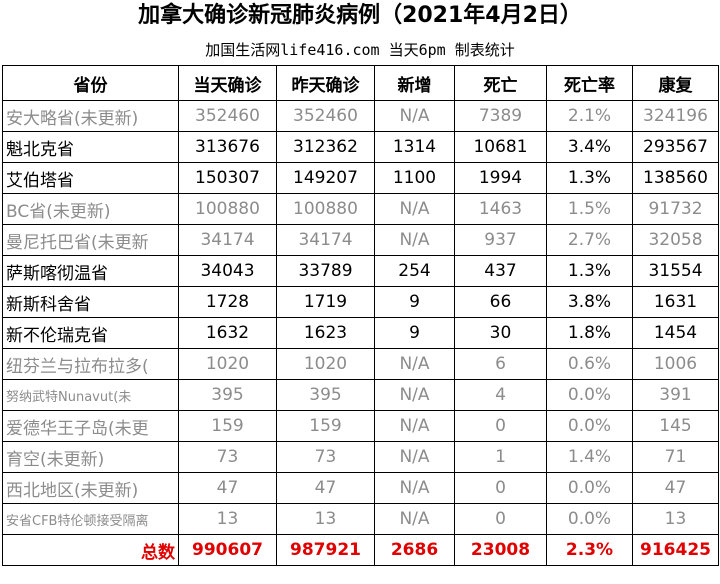 This screenshot has height=584, width=720. Describe the element at coordinates (589, 240) in the screenshot. I see `cell: 2.7%` at that location.